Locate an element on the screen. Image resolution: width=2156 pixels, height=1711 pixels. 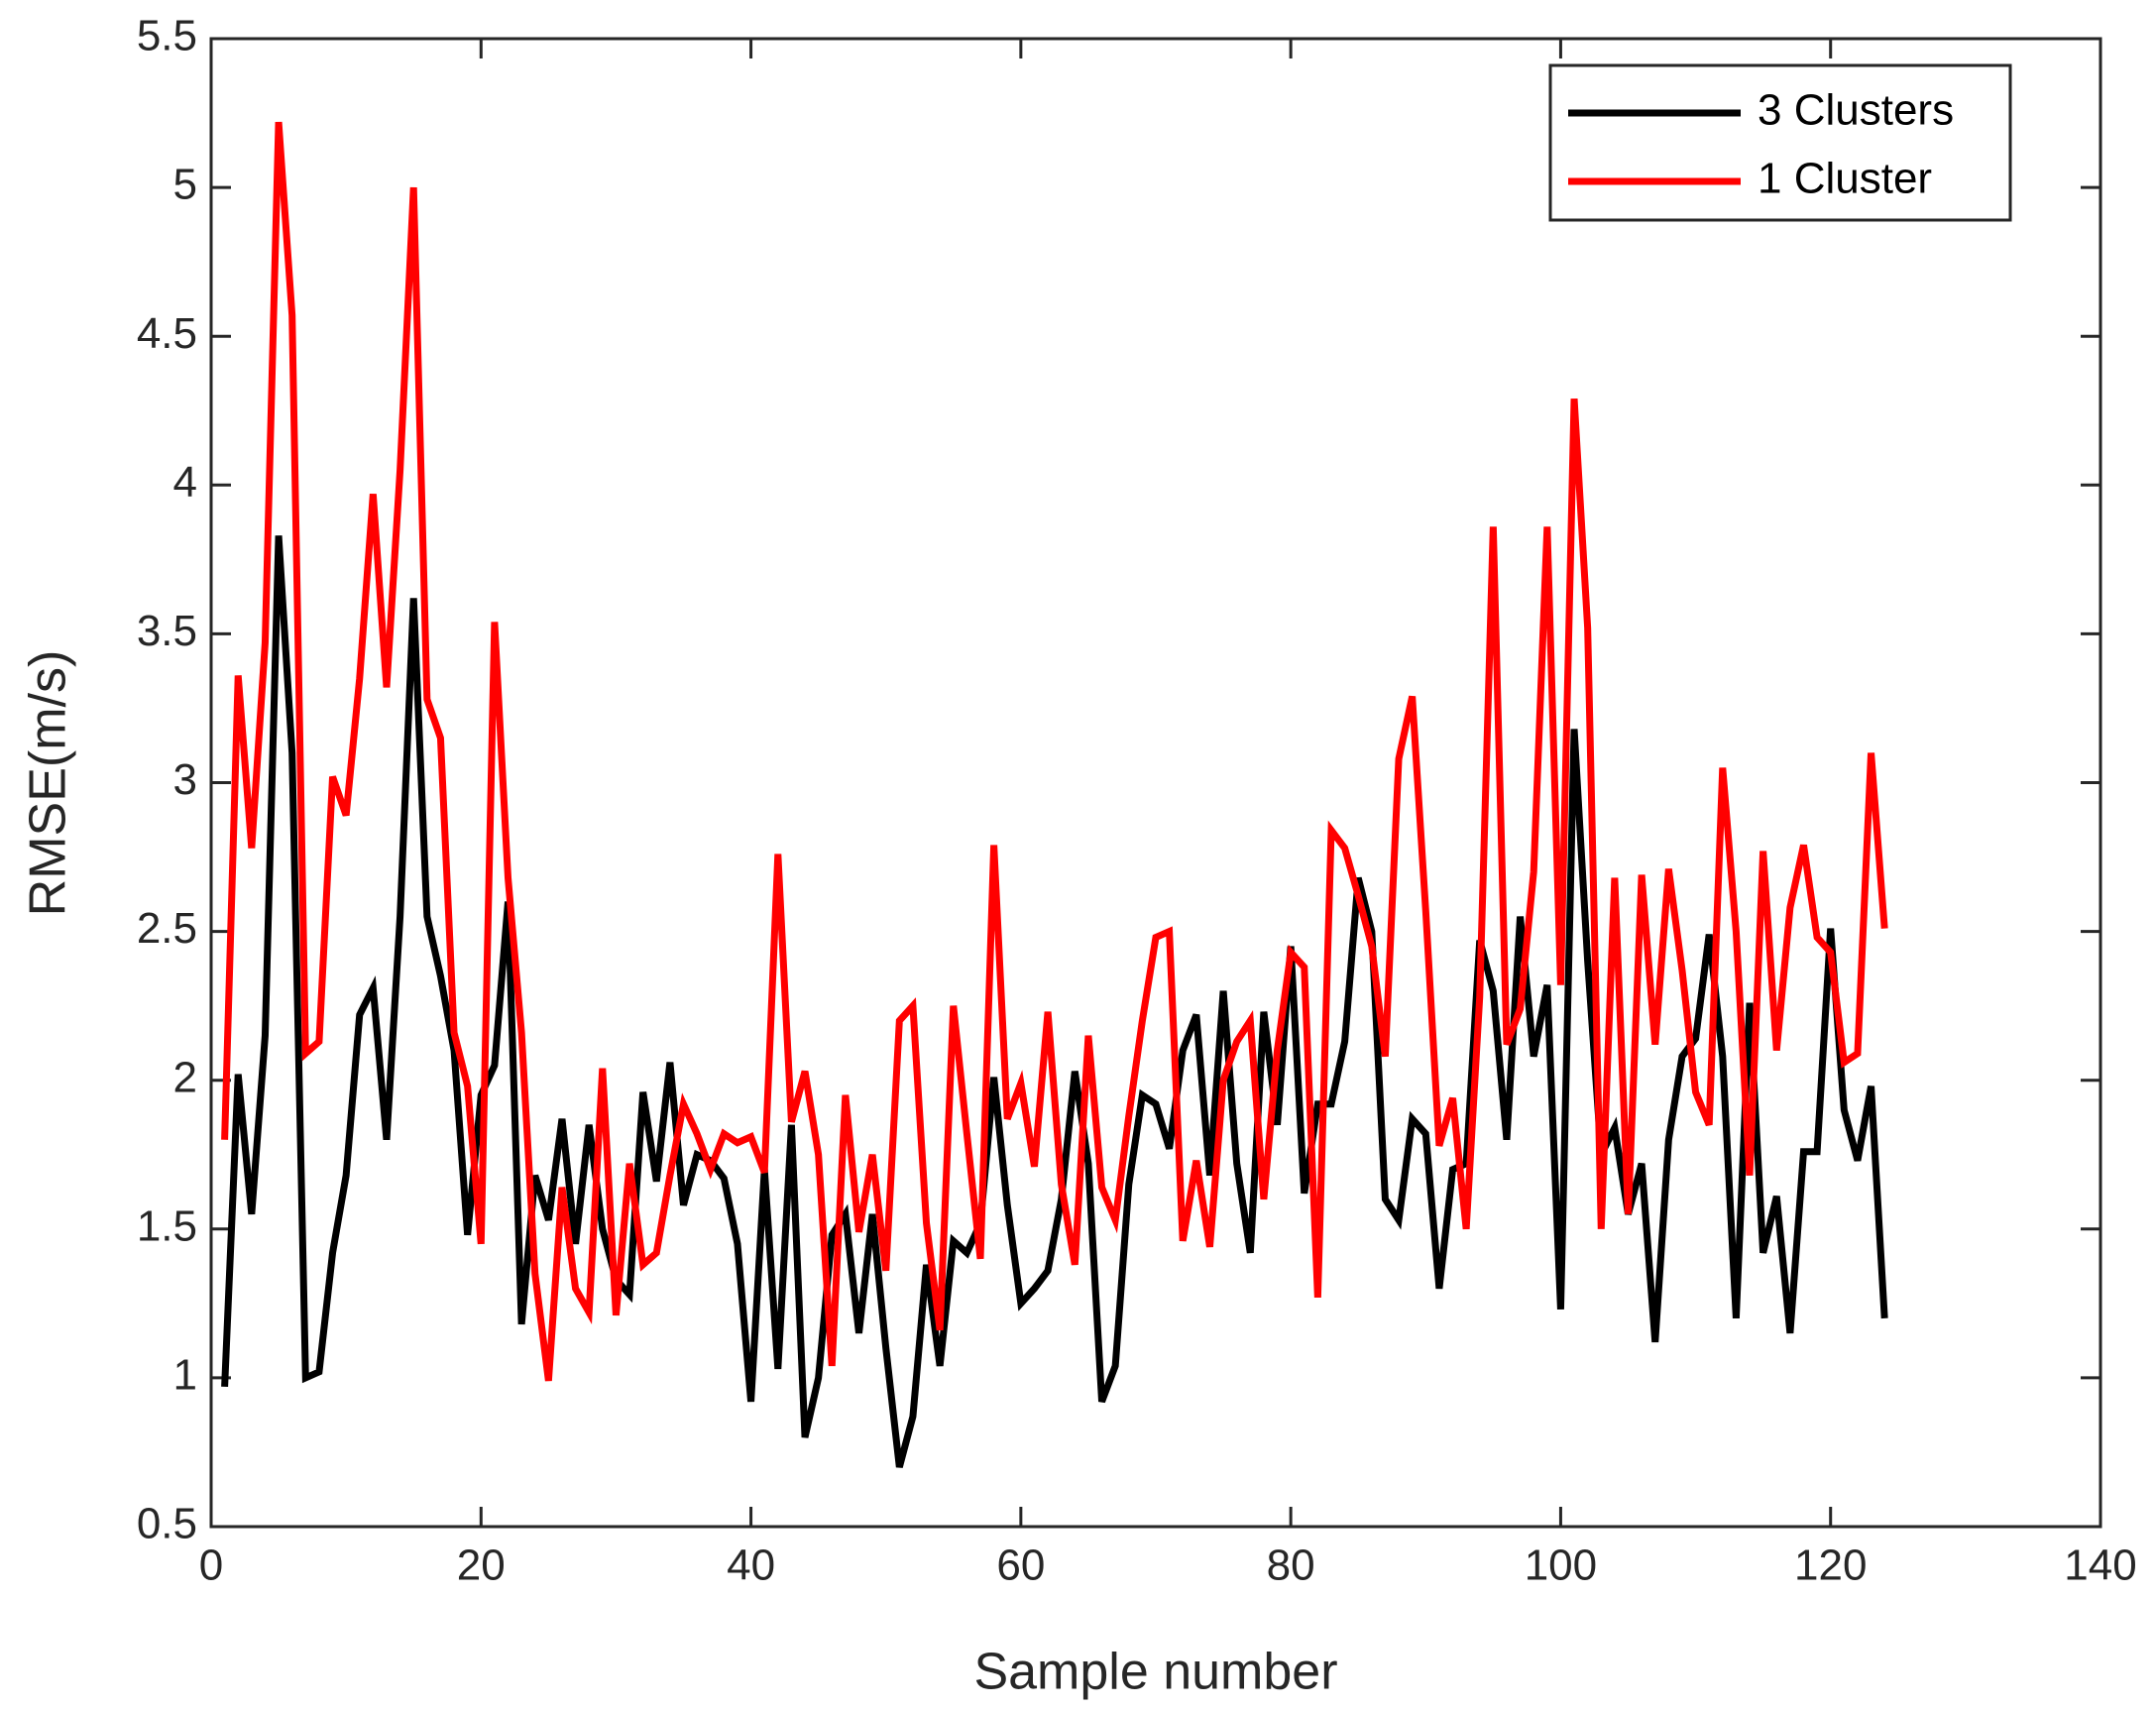
y-tick-label: 2 is located at coordinates (185, 1077).